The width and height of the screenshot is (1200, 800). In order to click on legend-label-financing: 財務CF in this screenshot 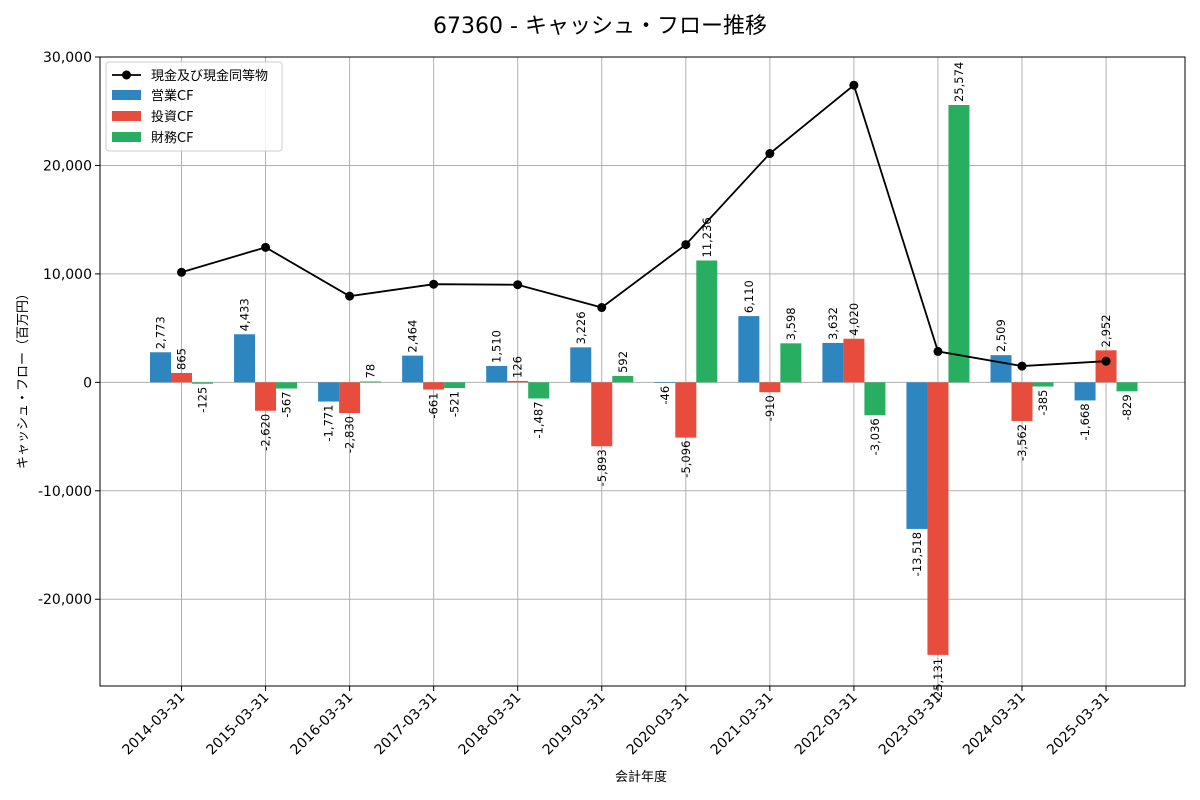, I will do `click(172, 138)`.